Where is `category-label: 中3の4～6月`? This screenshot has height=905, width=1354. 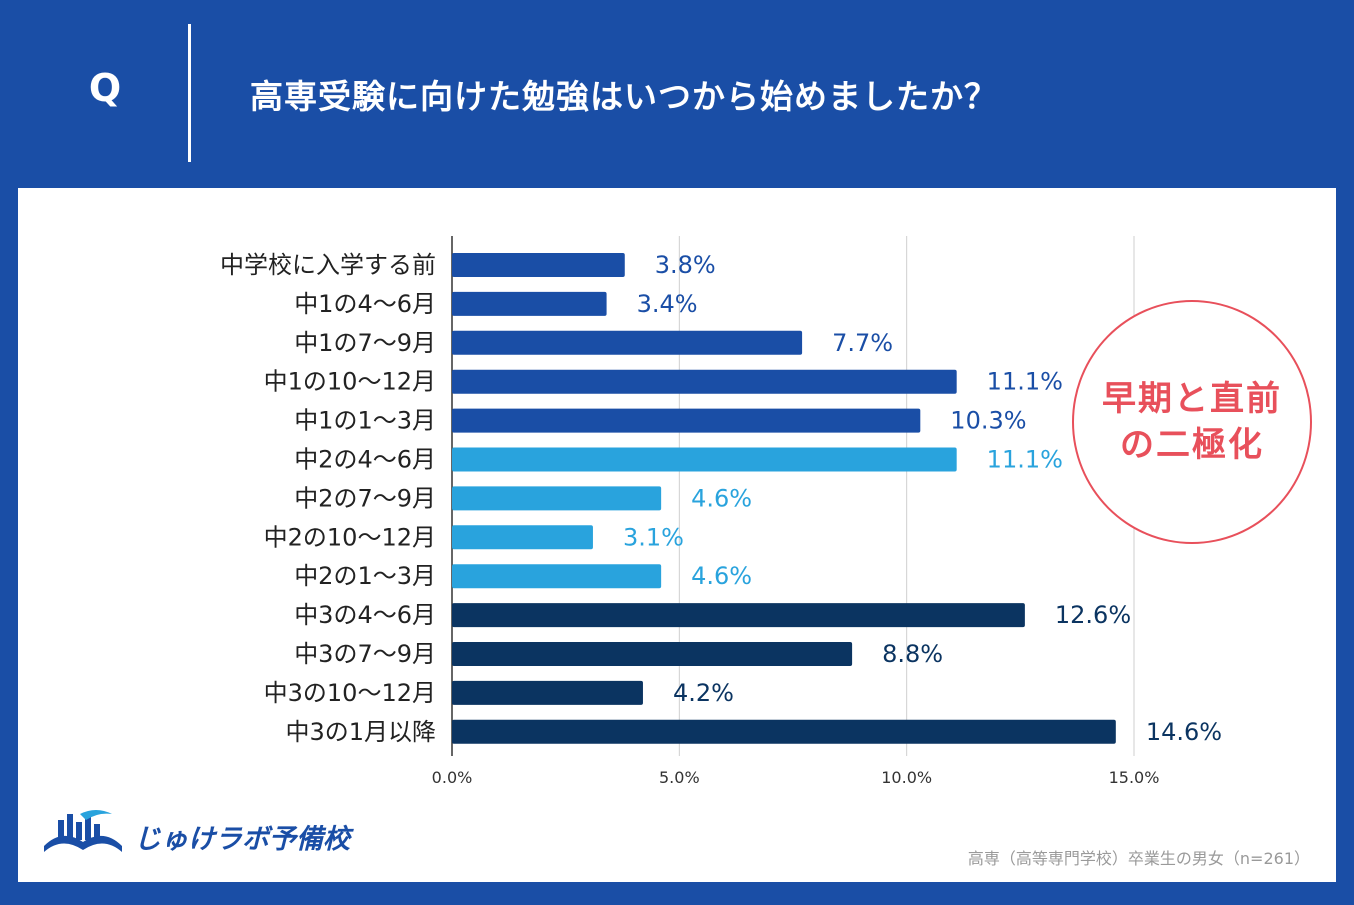 category-label: 中3の4～6月 is located at coordinates (365, 615).